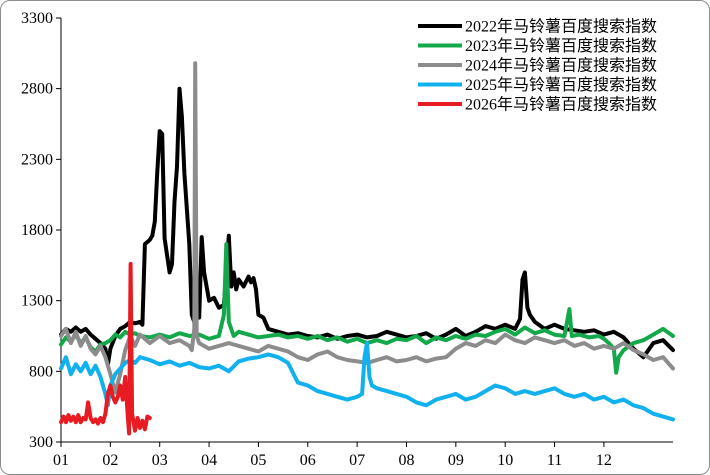 The width and height of the screenshot is (710, 475). I want to click on x-tick-label: 08, so click(406, 460).